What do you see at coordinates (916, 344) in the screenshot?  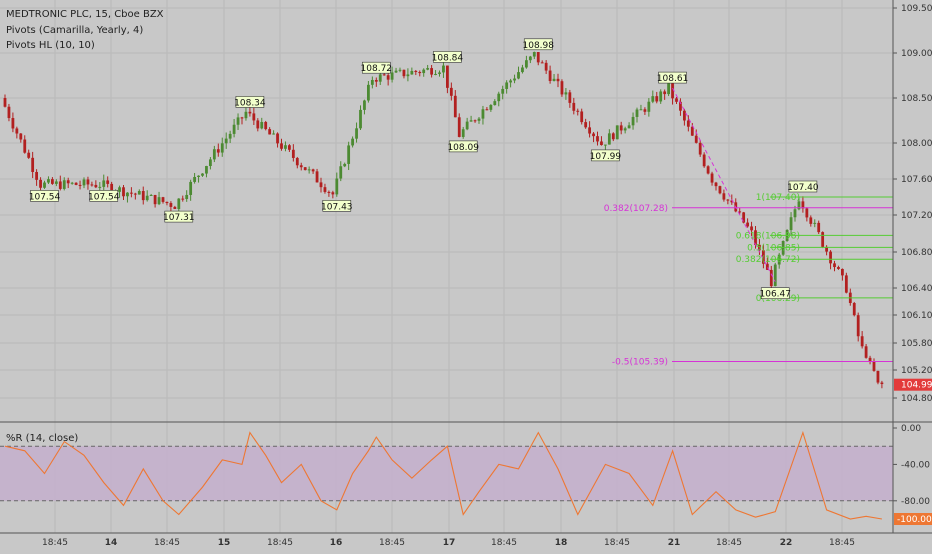 I see `price-tick-label-9: 105.80` at bounding box center [916, 344].